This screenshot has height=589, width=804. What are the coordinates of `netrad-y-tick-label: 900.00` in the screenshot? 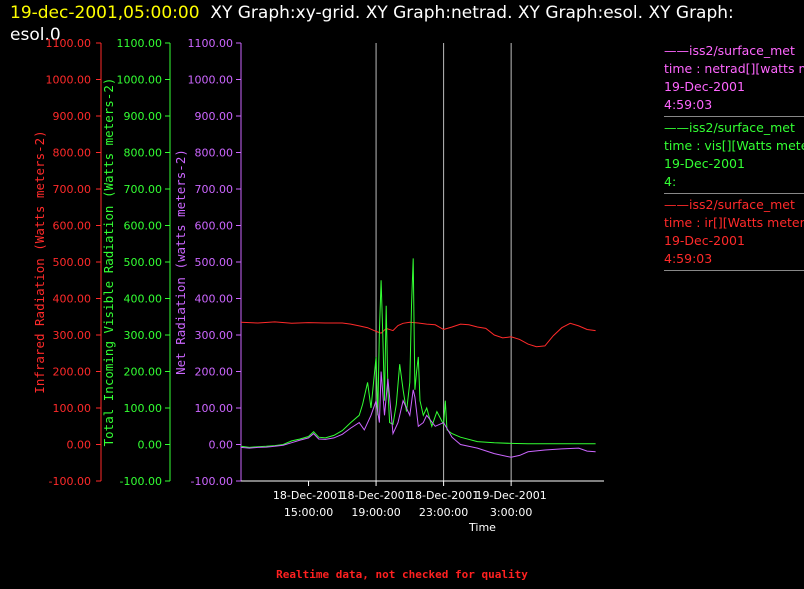 It's located at (214, 116).